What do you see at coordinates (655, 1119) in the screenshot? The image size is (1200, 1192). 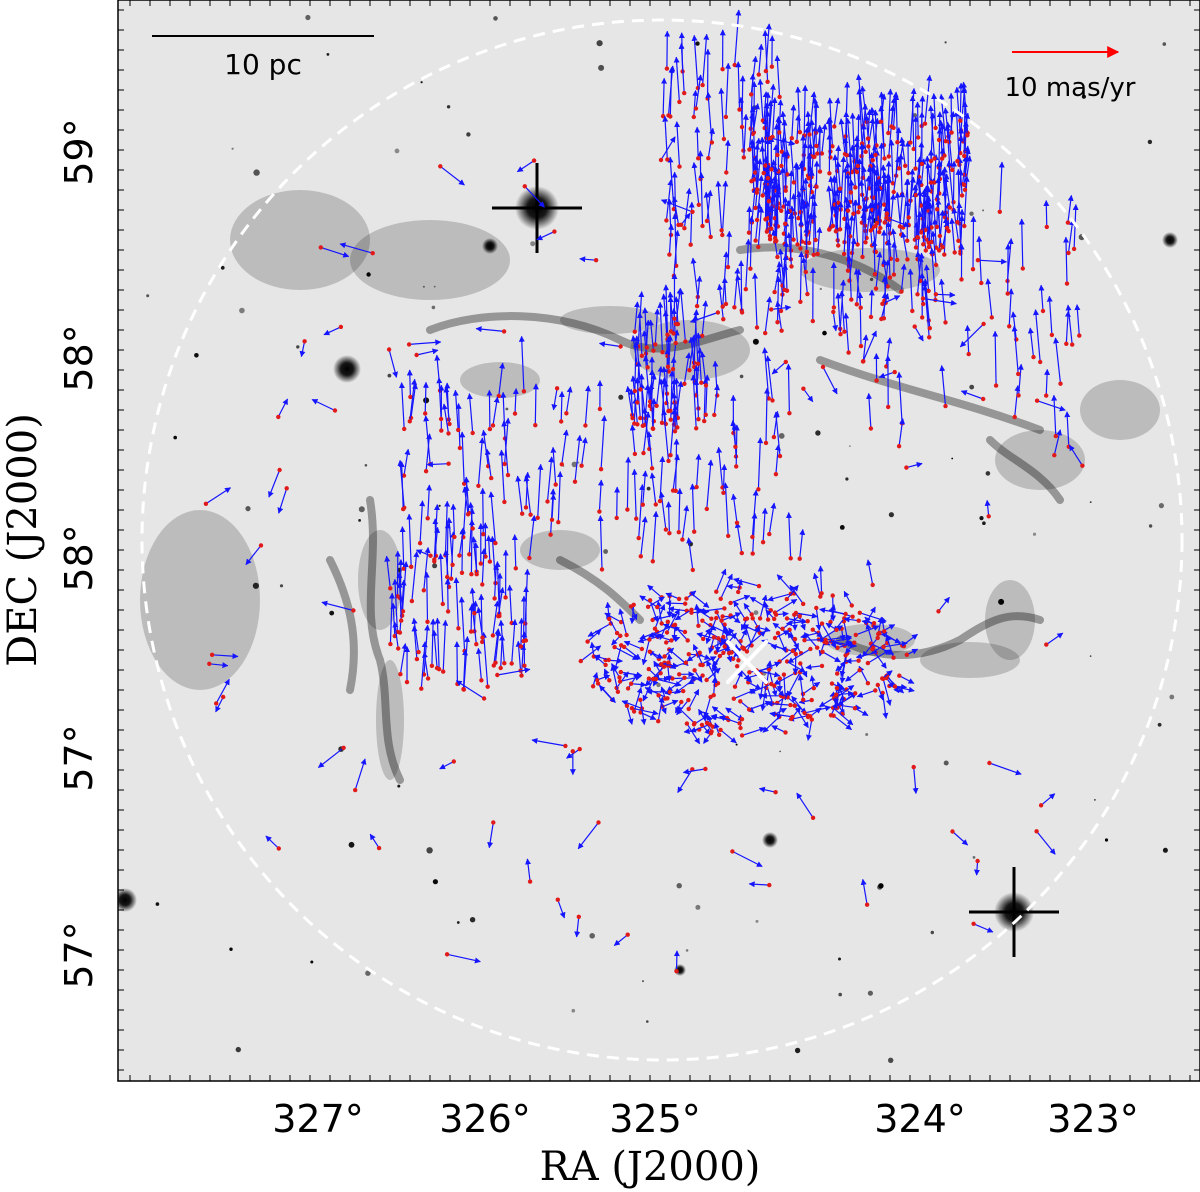 I see `x-tick-label: 325°` at bounding box center [655, 1119].